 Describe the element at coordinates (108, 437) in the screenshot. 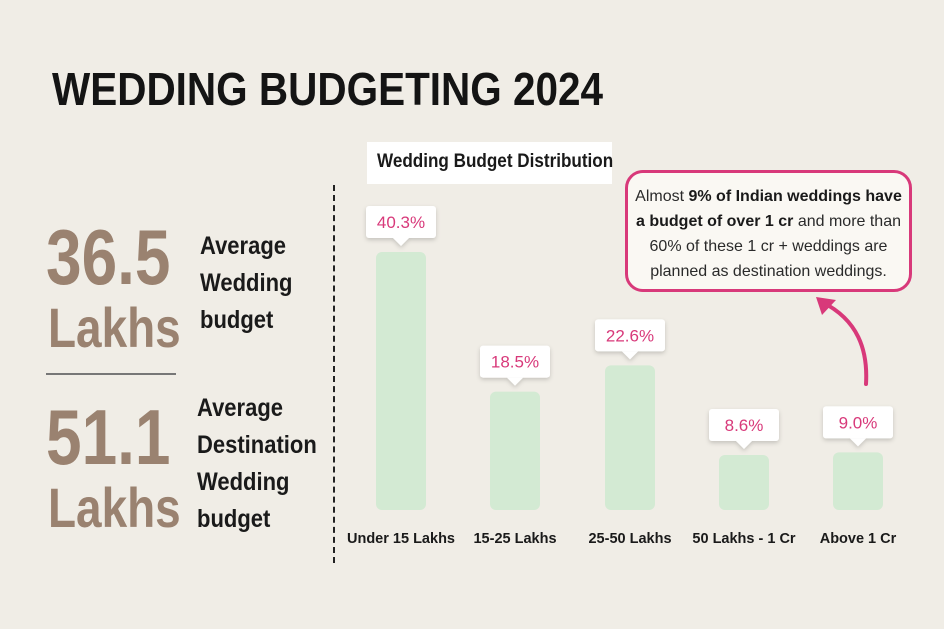

I see `stat-number: 51.1` at that location.